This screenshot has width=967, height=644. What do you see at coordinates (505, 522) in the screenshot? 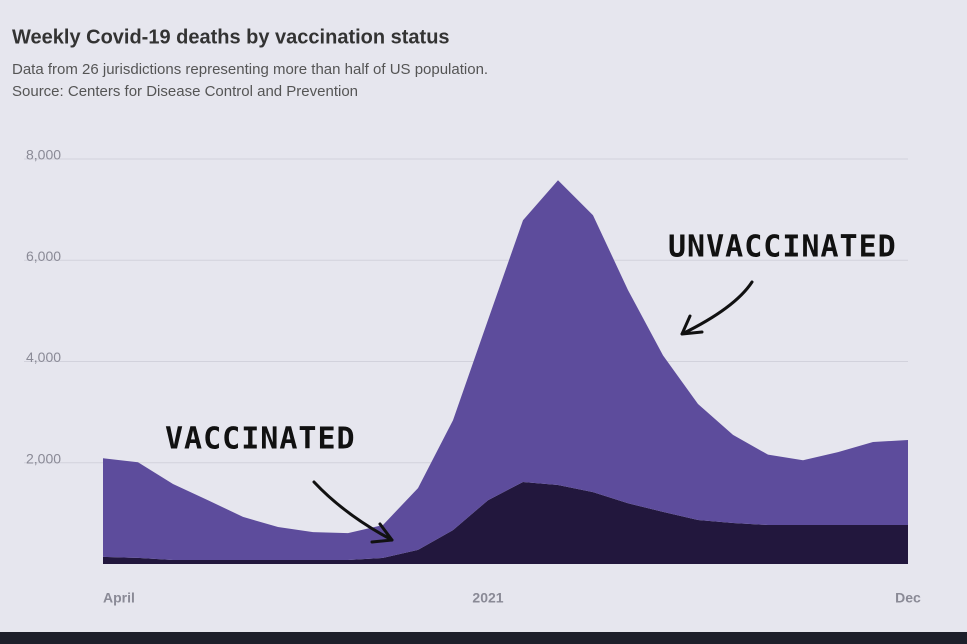
I see `area` at bounding box center [505, 522].